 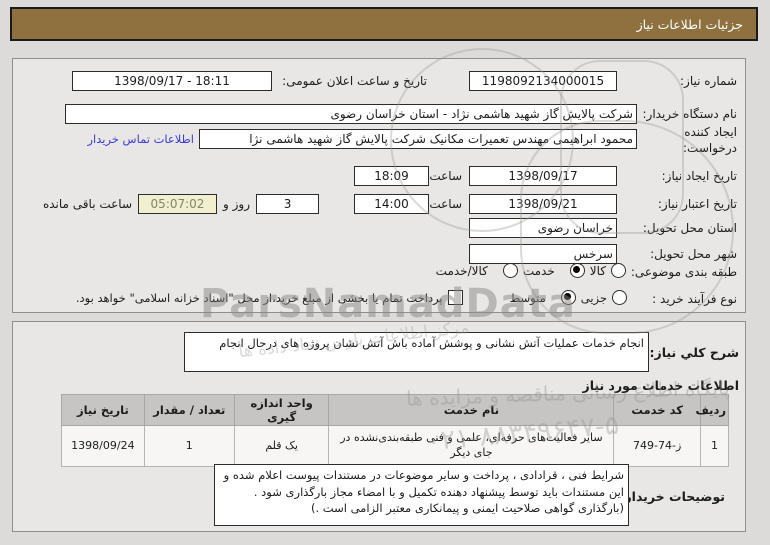 What do you see at coordinates (619, 297) in the screenshot?
I see `radio-minor` at bounding box center [619, 297].